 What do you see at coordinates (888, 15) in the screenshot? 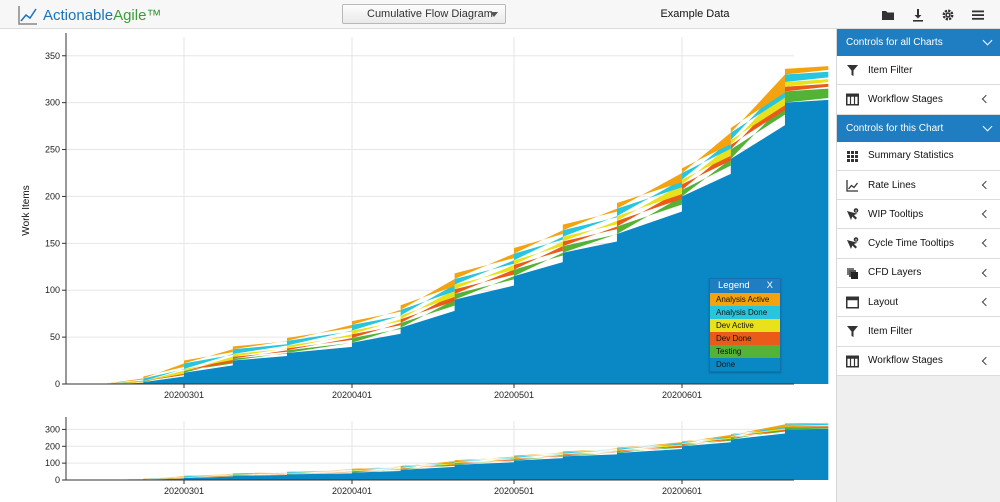
I see `folder-icon` at bounding box center [888, 15].